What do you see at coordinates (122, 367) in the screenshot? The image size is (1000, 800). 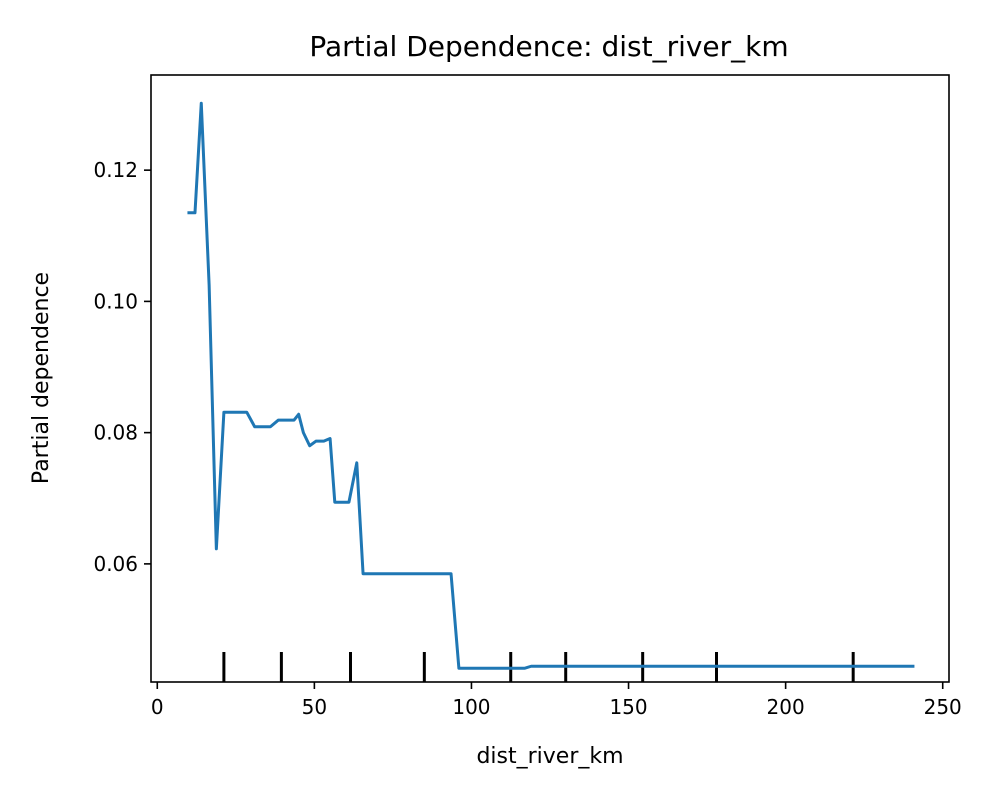 I see `y-axis-ticks: 0.06 0.08 0.10 0.12` at bounding box center [122, 367].